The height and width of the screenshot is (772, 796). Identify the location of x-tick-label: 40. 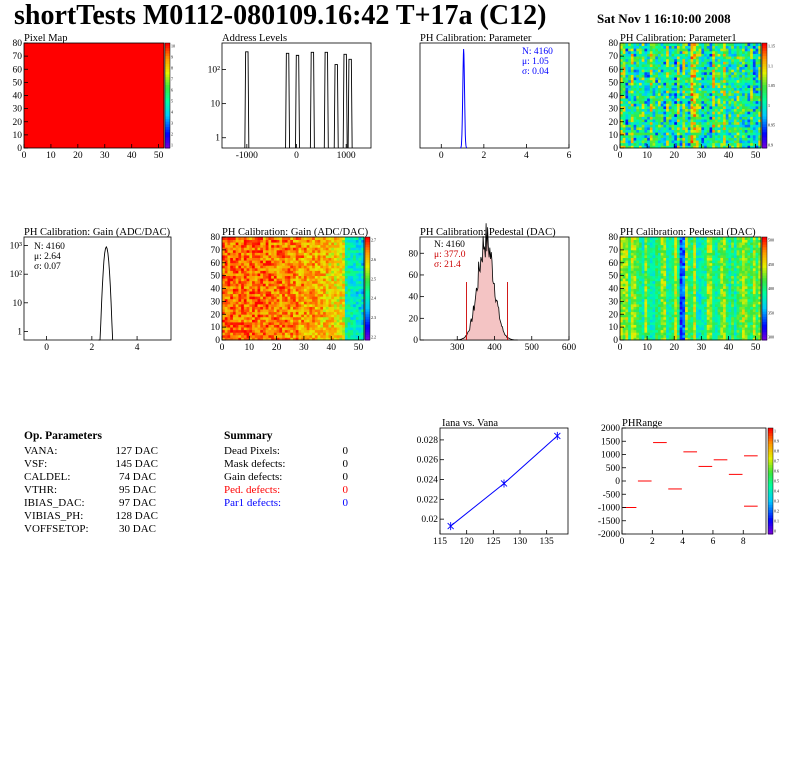
(331, 348).